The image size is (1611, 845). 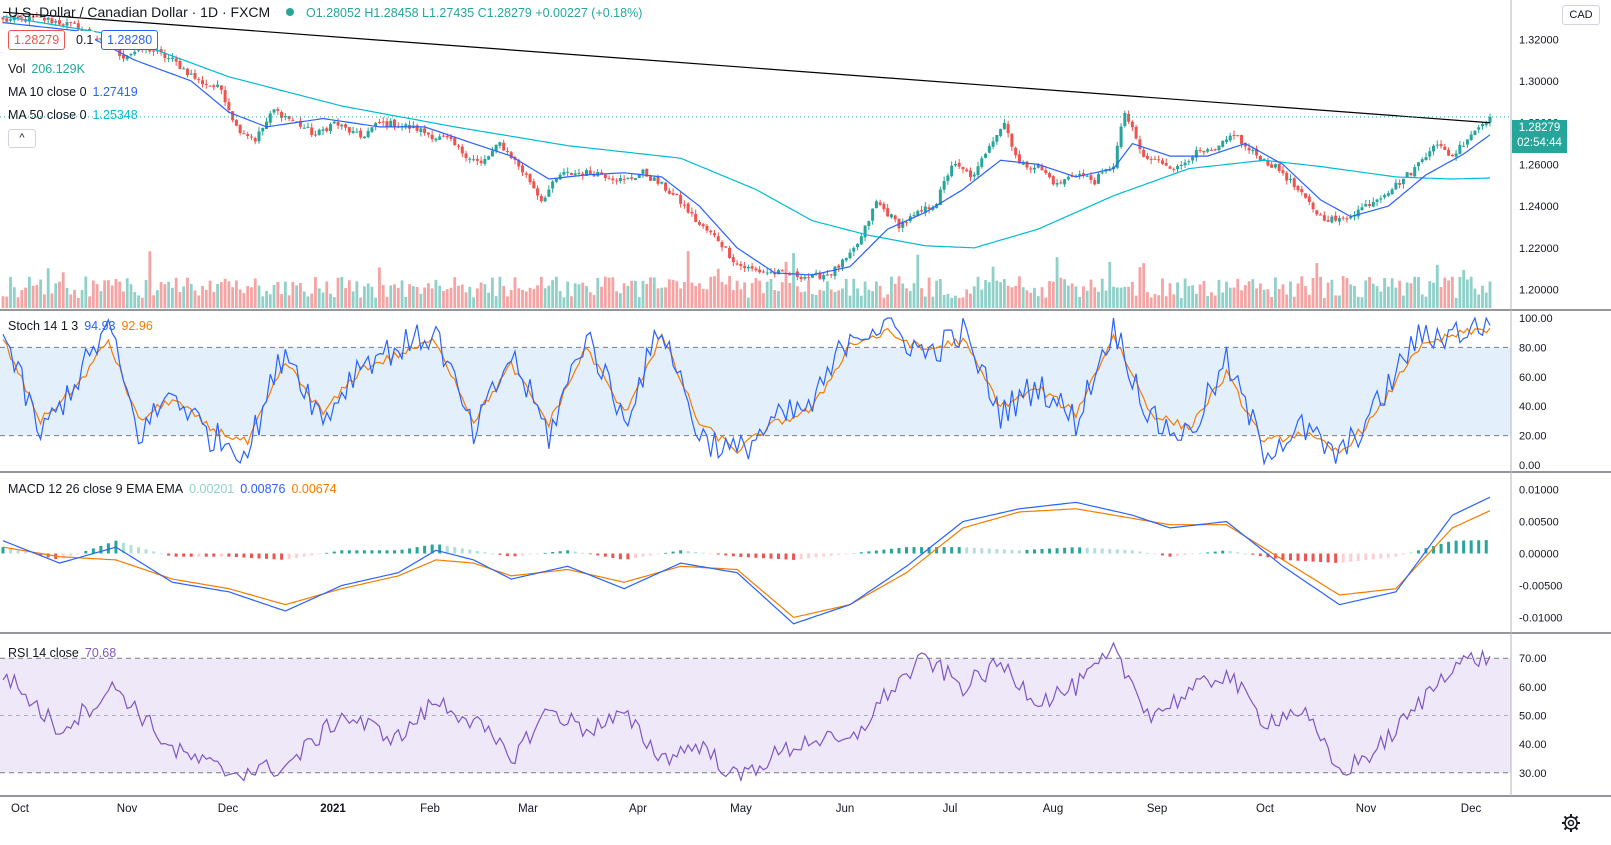 I want to click on time-axis-label: Sep, so click(x=1157, y=809).